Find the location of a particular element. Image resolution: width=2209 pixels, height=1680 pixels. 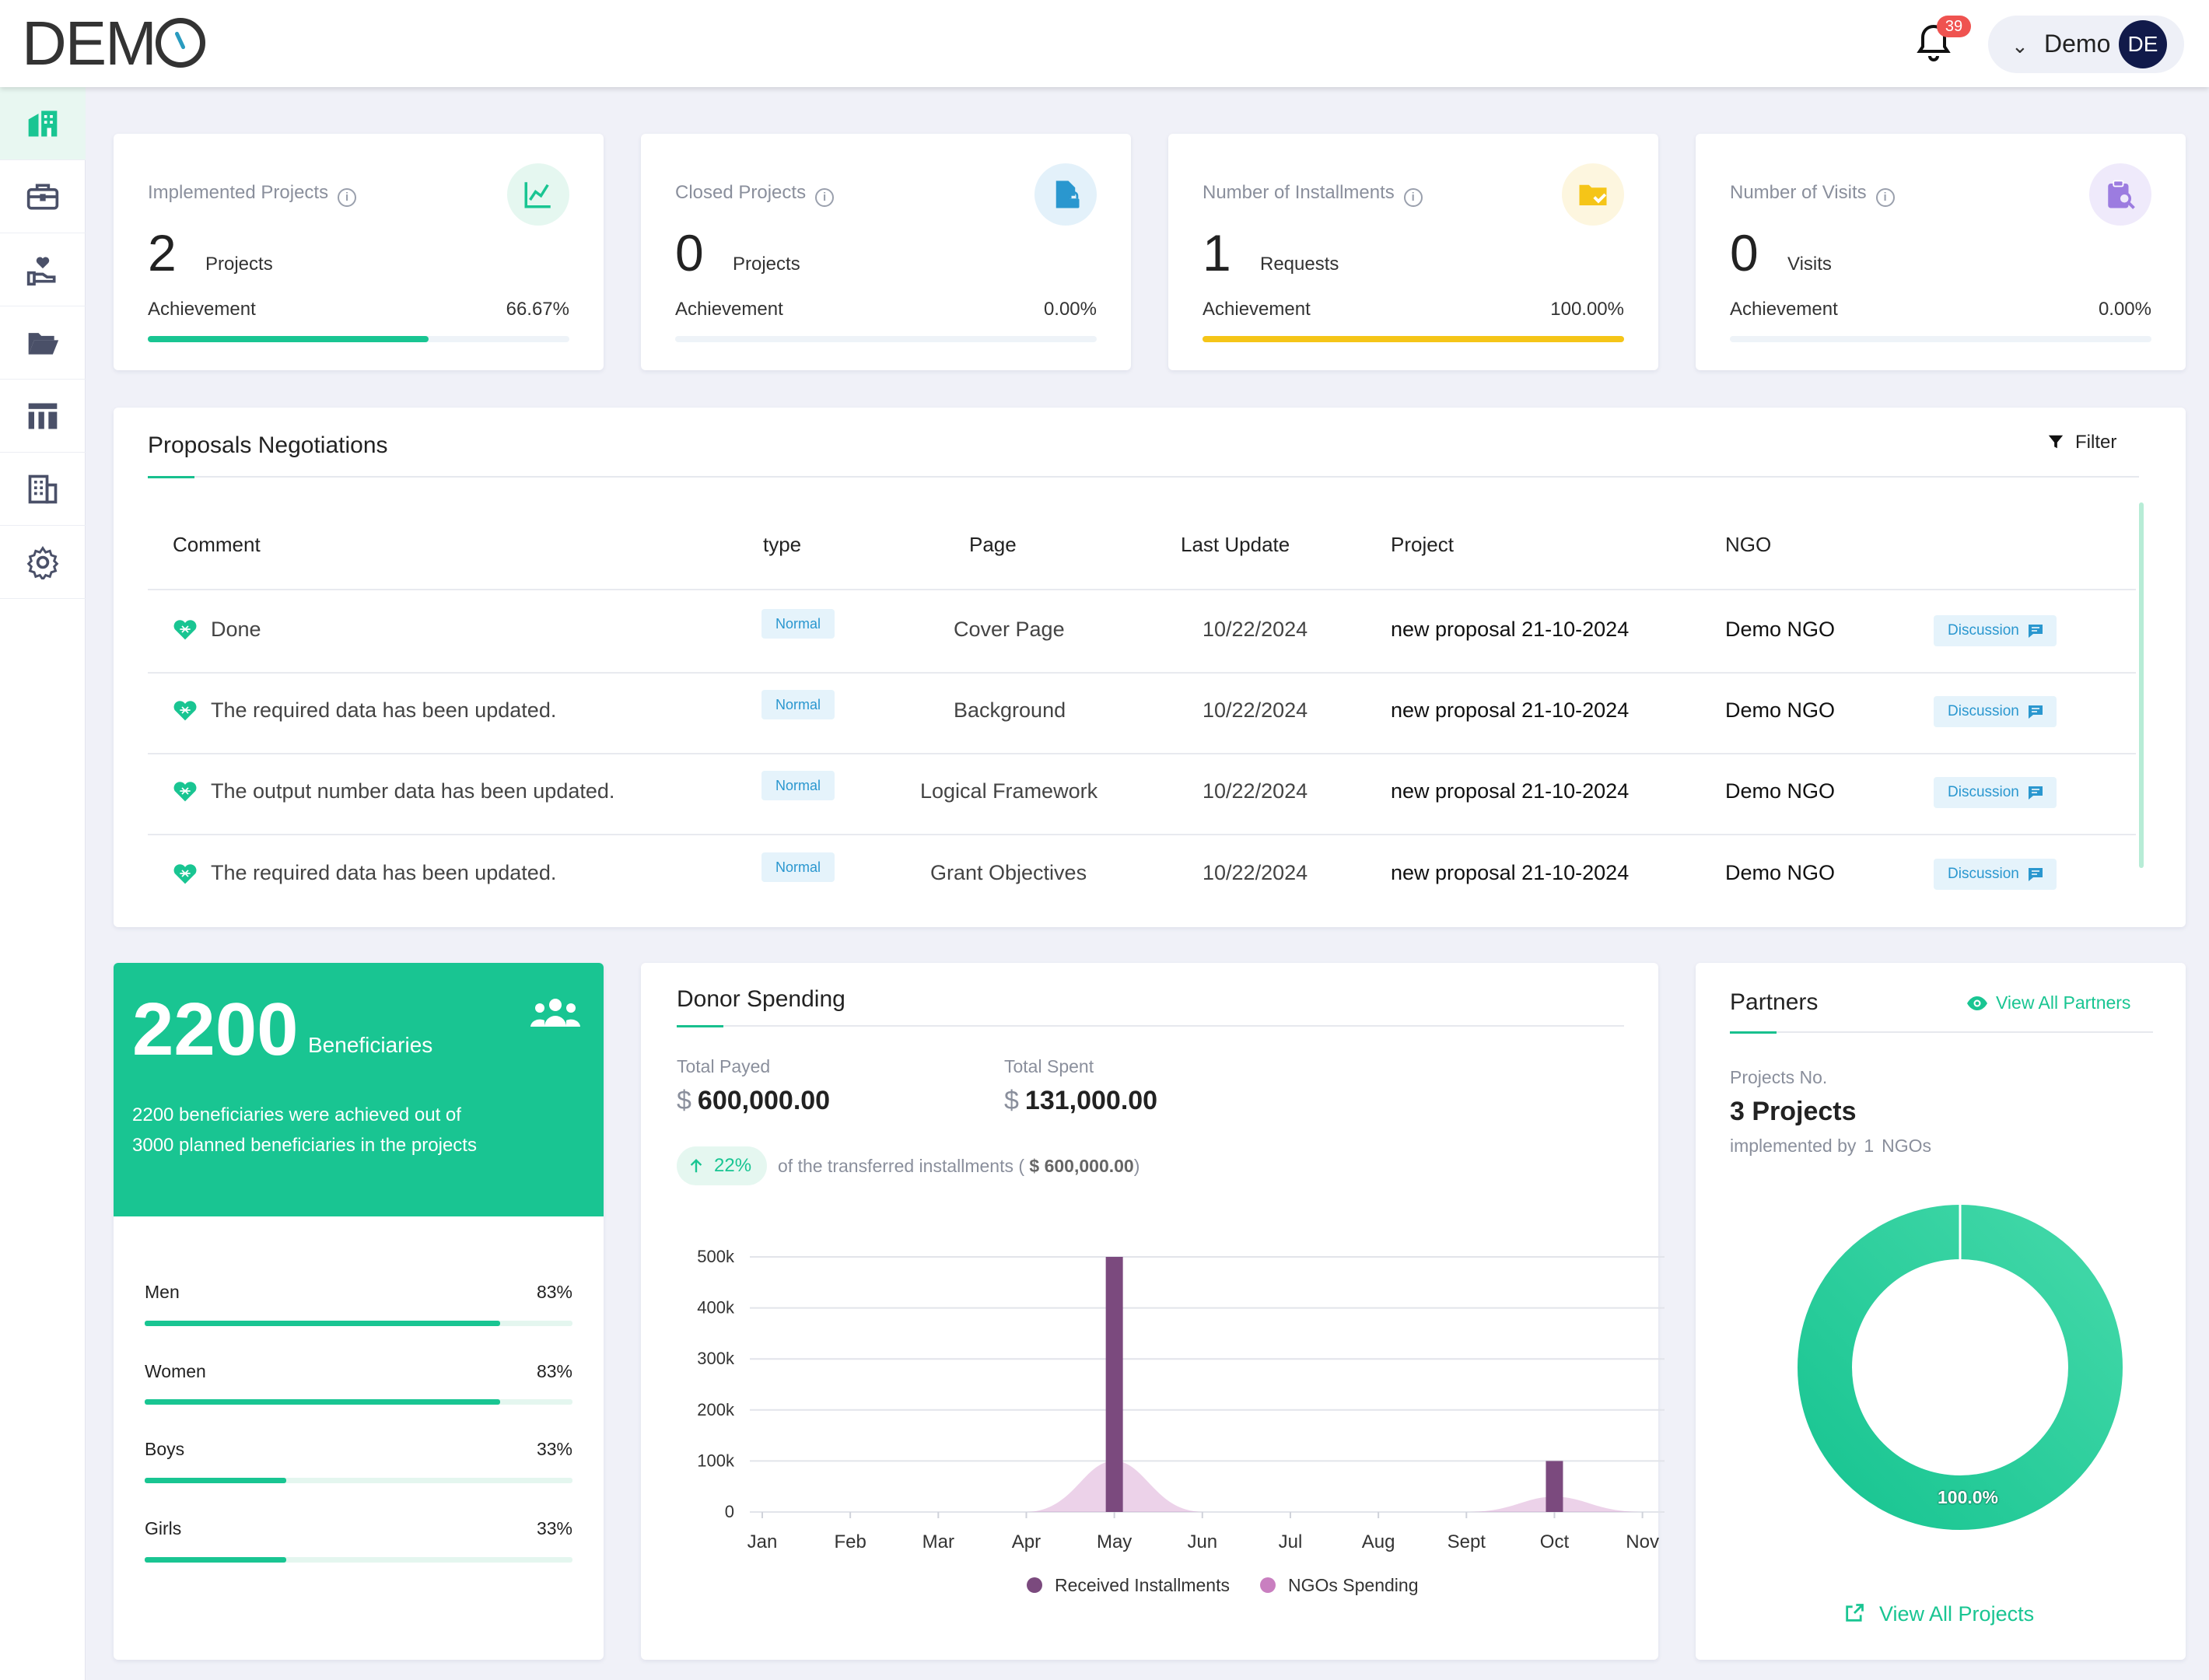

column-header-project: Project is located at coordinates (1422, 545).